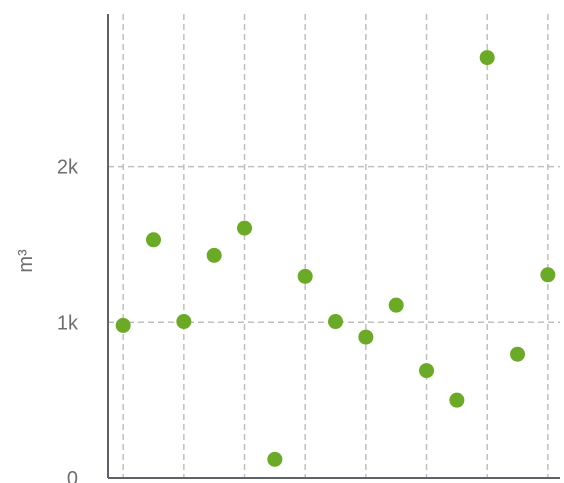  Describe the element at coordinates (68, 168) in the screenshot. I see `y-tick-label-2k: 2k` at that location.